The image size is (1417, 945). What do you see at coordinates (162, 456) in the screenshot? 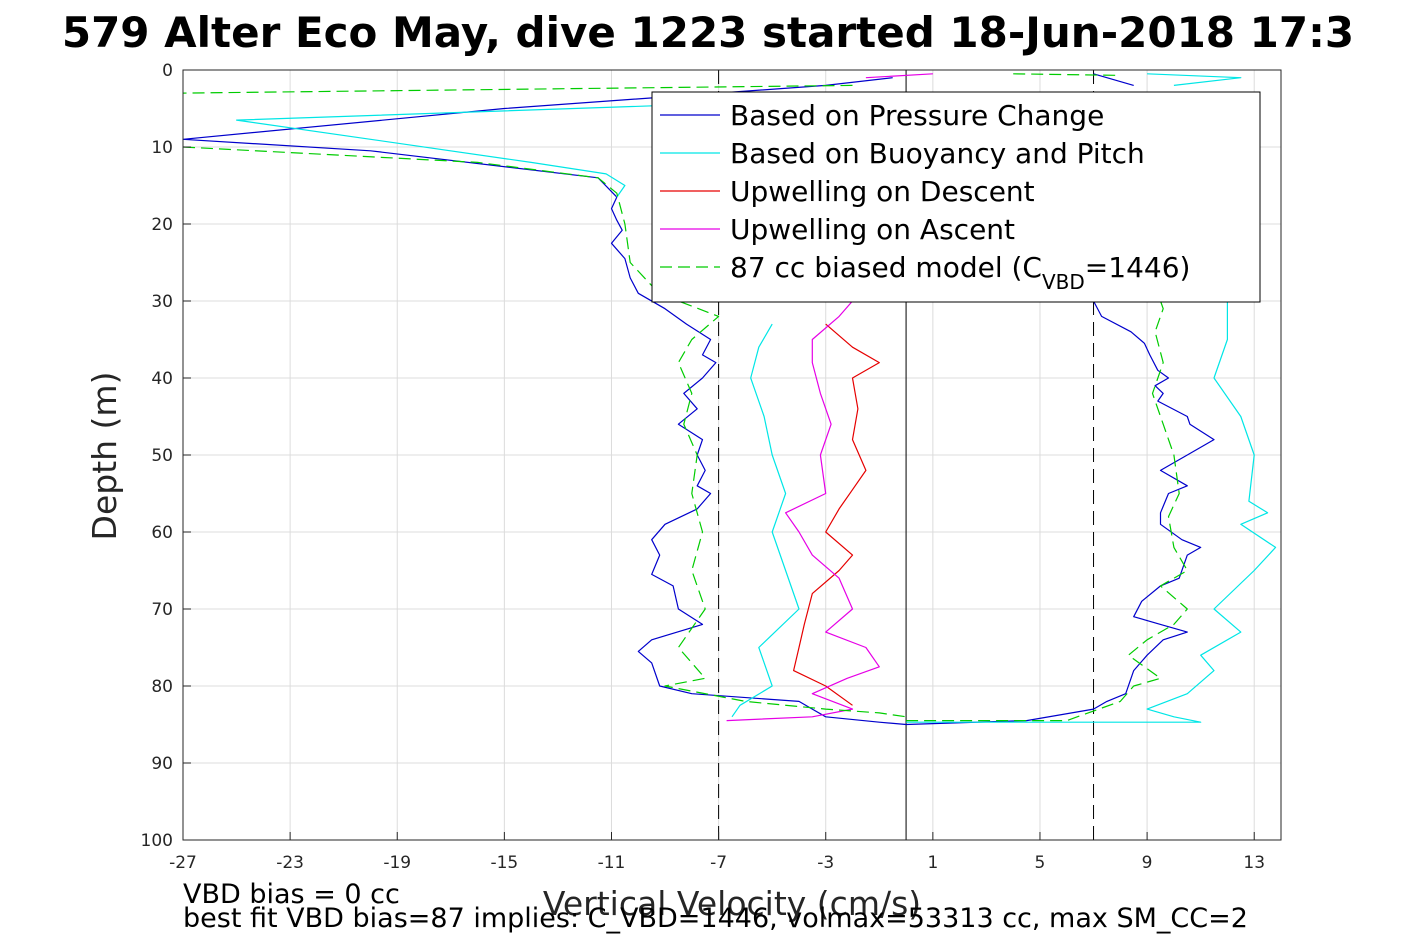
I see `y-tick-label: 50` at bounding box center [162, 456].